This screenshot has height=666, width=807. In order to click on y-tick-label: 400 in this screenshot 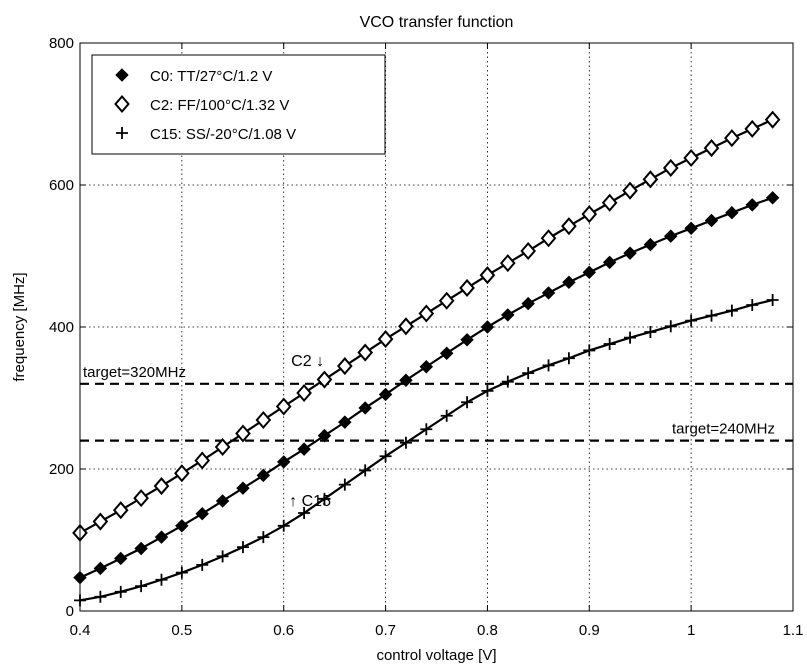, I will do `click(61, 327)`.